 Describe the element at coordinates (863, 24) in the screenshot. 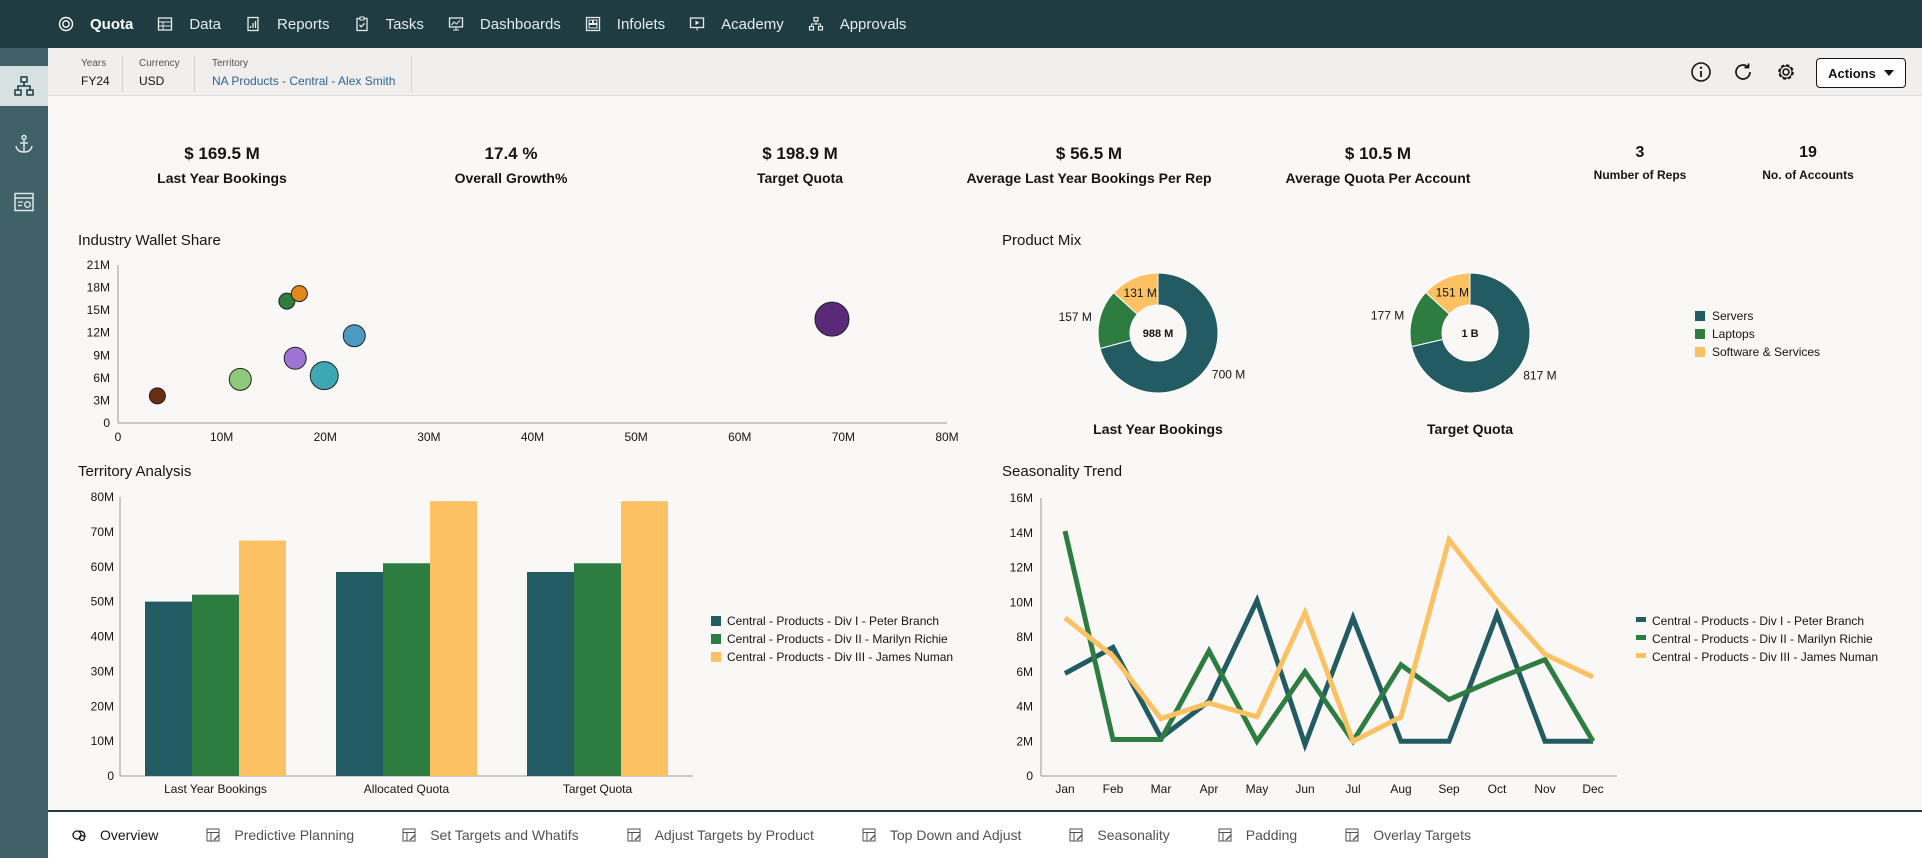

I see `nav-item-approvals: Approvals` at that location.